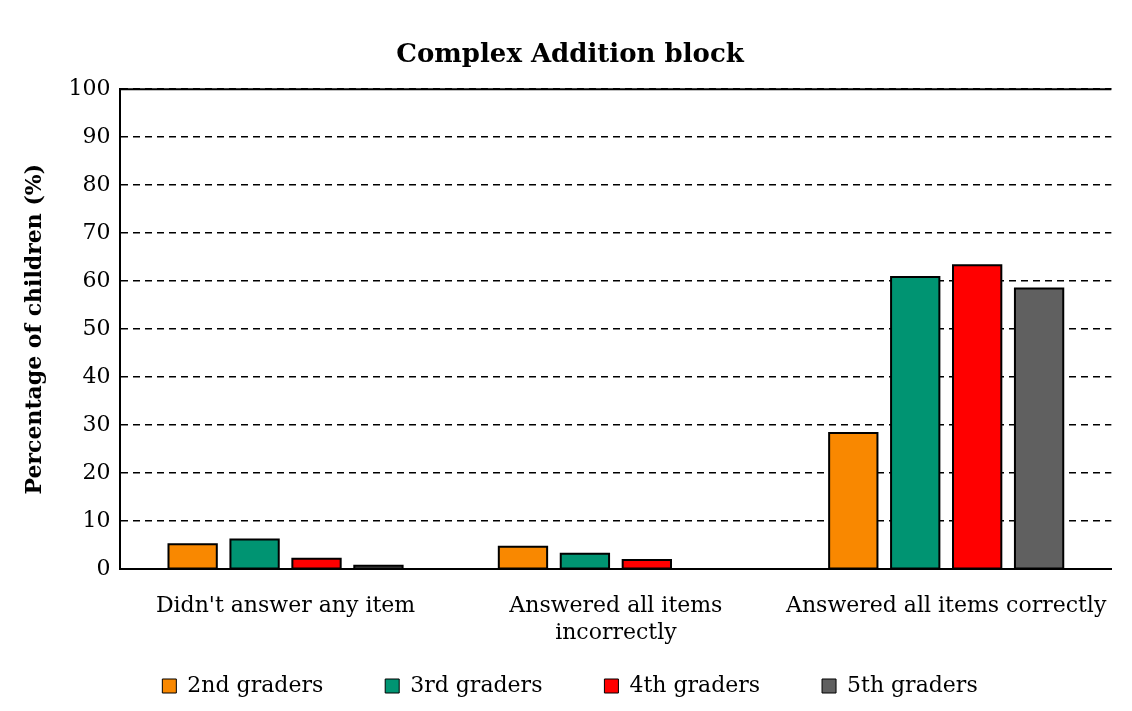 This screenshot has height=711, width=1132. Describe the element at coordinates (615, 618) in the screenshot. I see `x-tick-label: Answered all items incorrectly` at that location.